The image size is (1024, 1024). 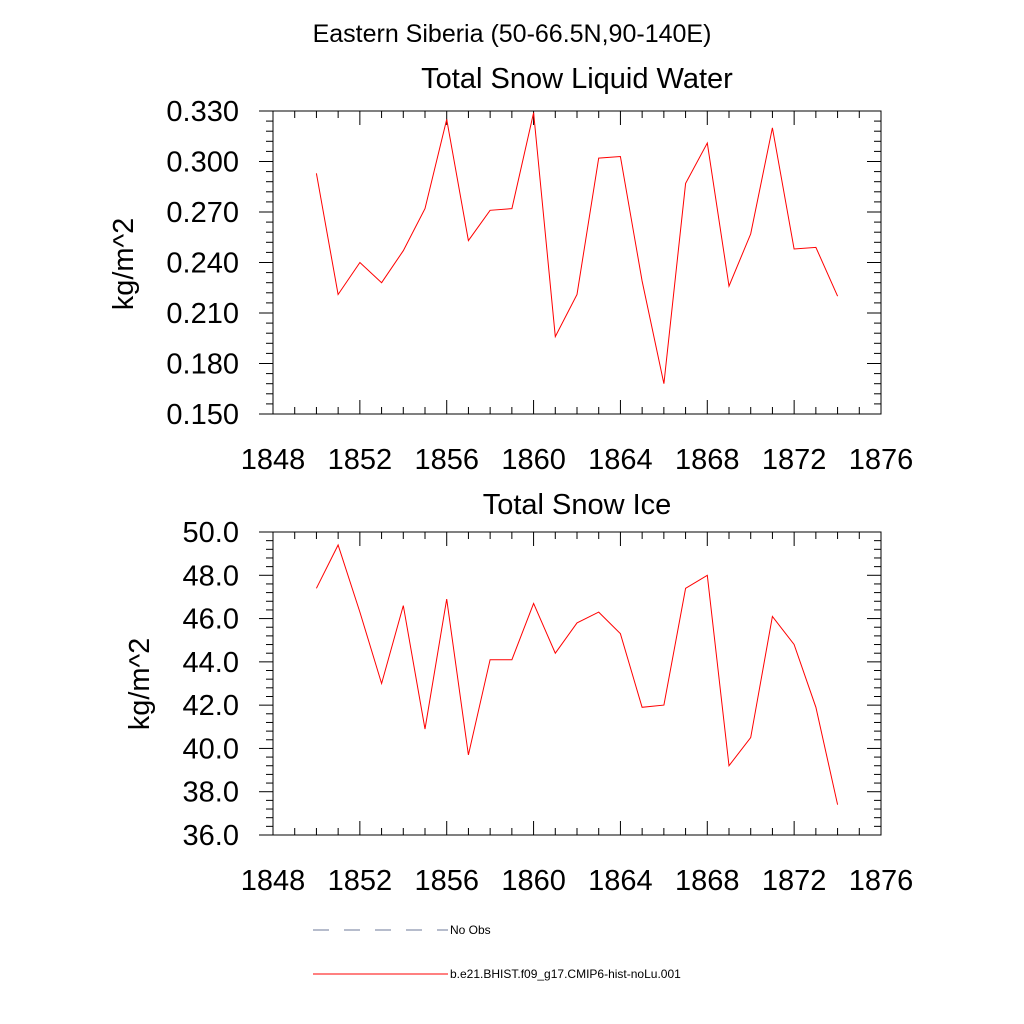 I want to click on snow-liquid-water-x-tick-label: 1848, so click(x=273, y=460).